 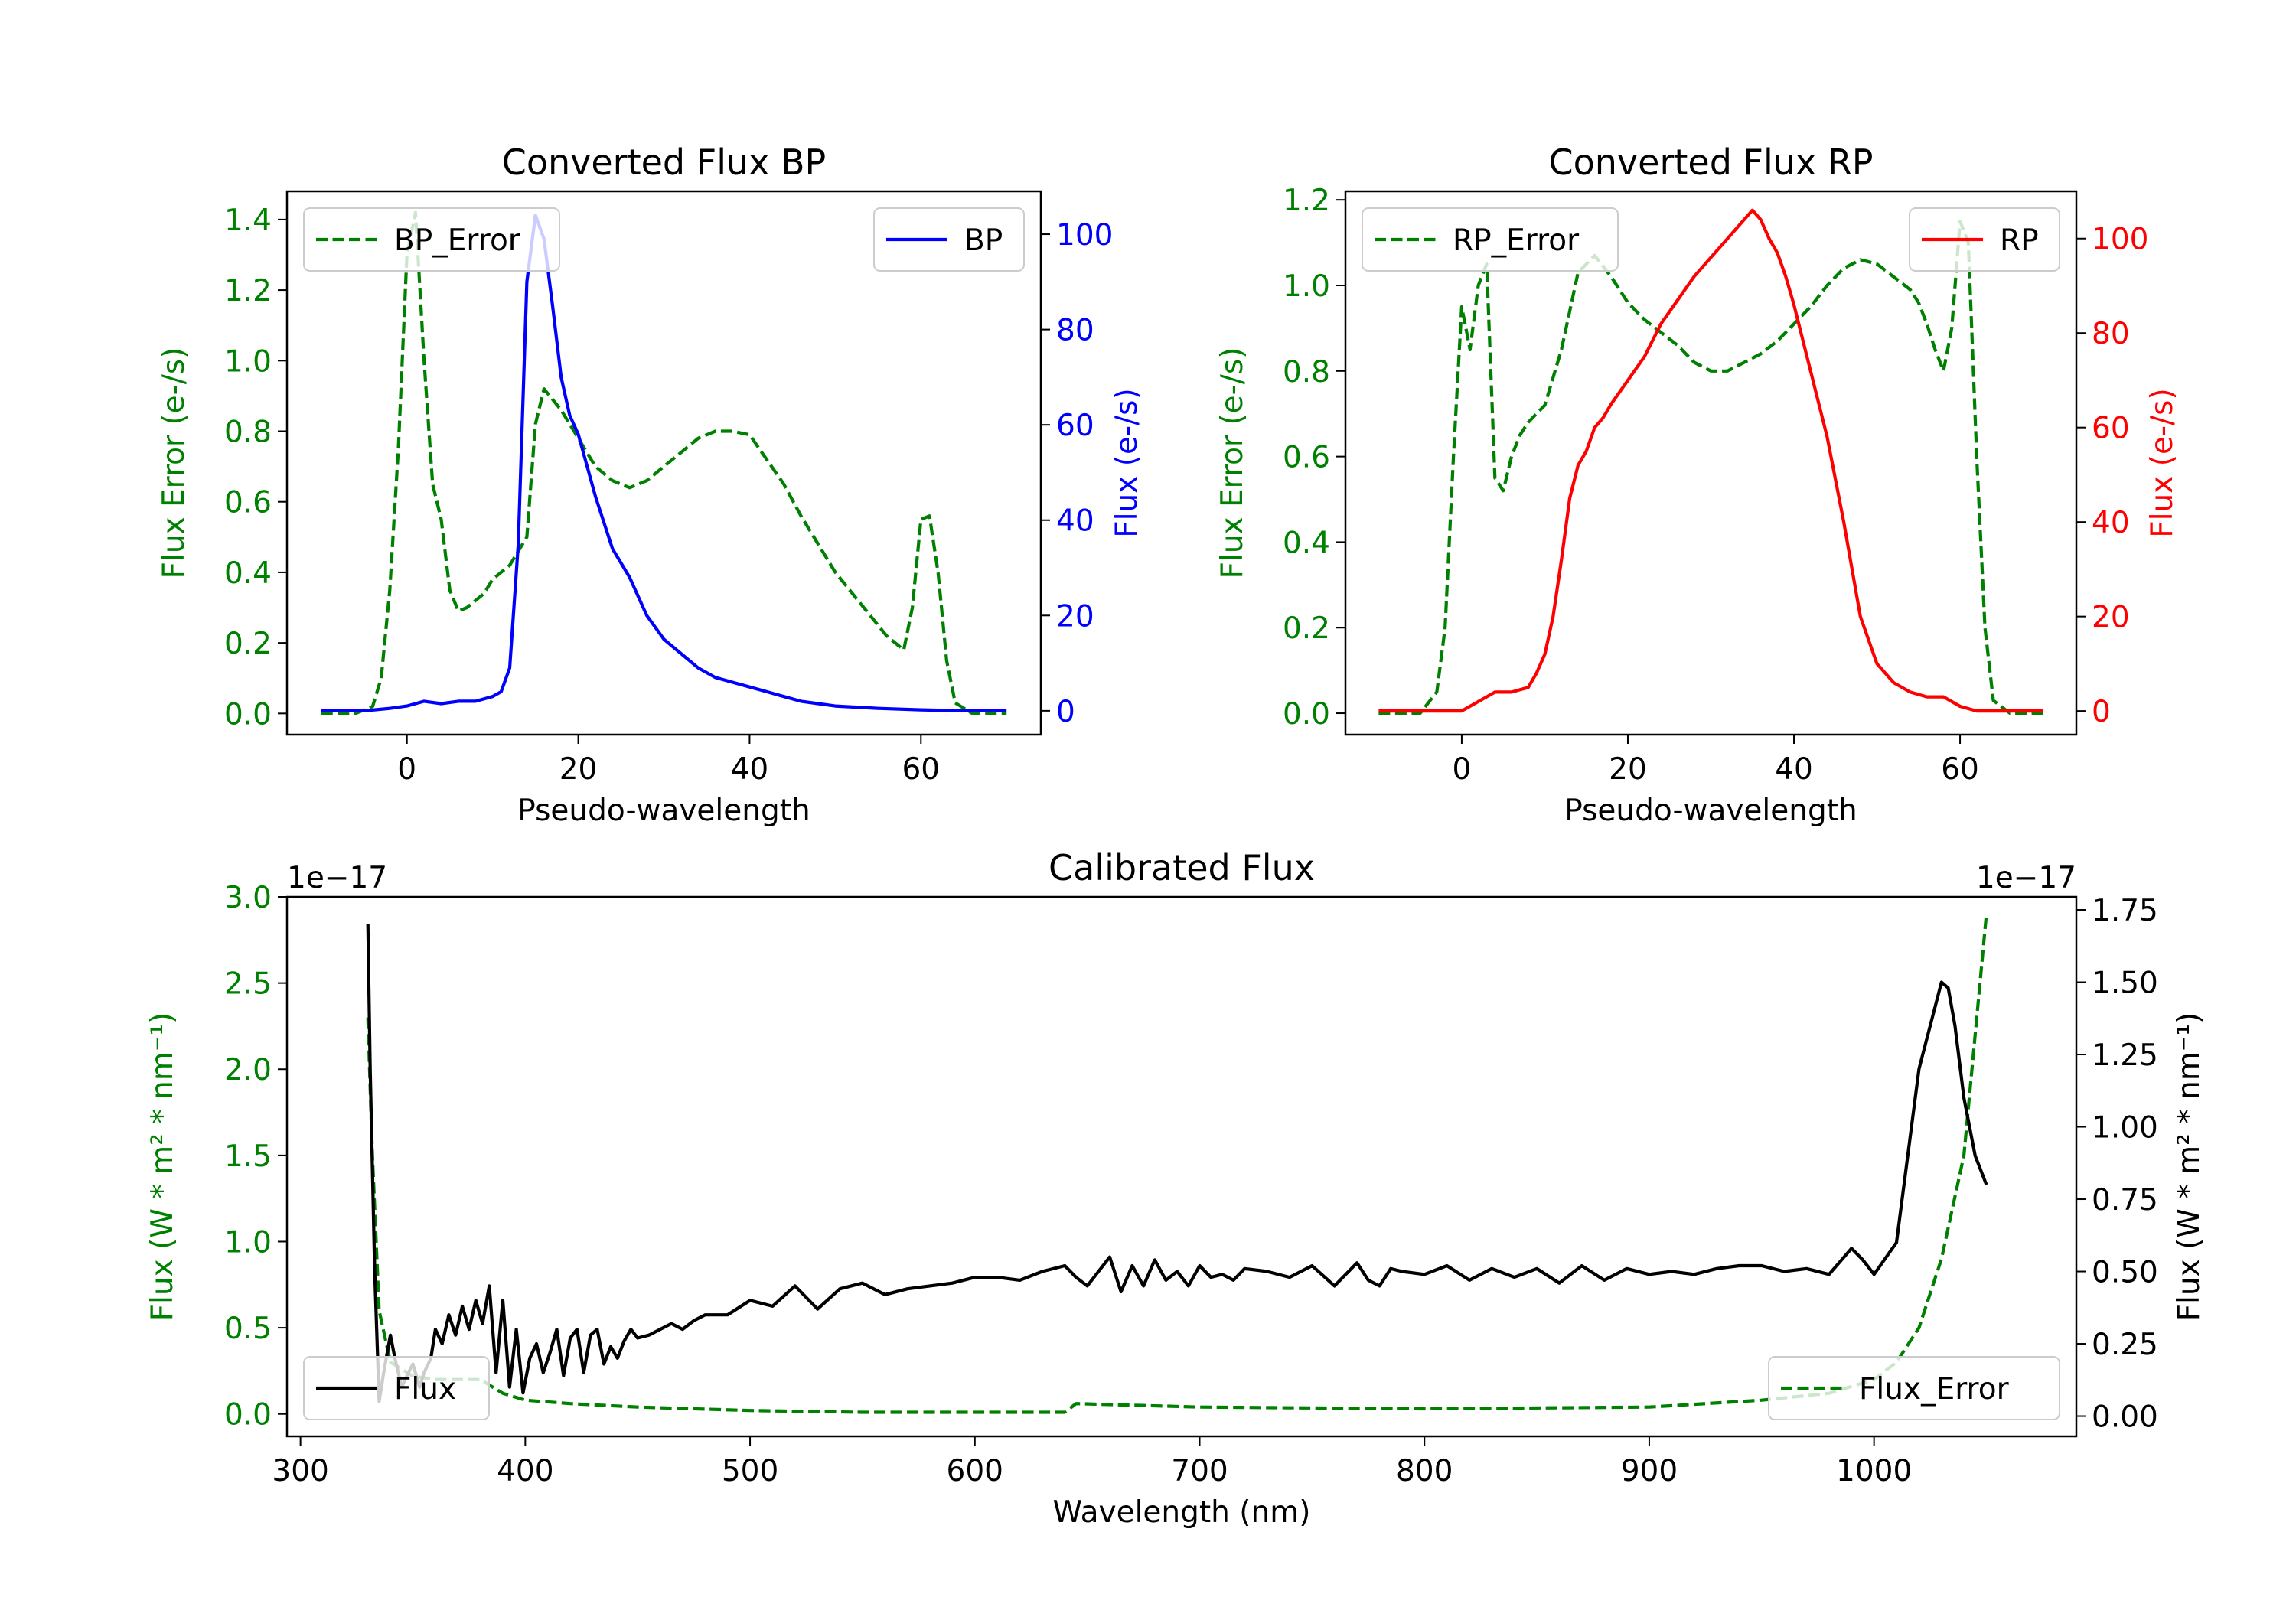 I want to click on y-right-tick-label: 1.50, so click(x=2125, y=984).